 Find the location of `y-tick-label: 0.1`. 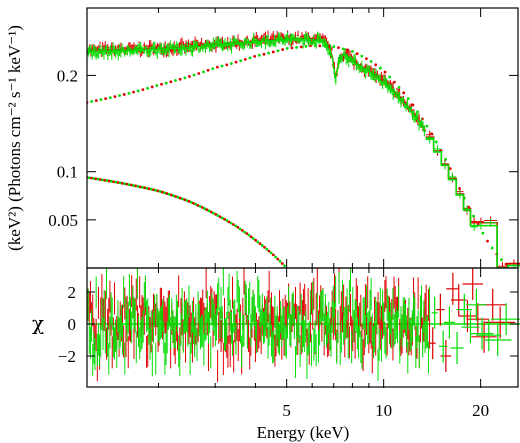

y-tick-label: 0.1 is located at coordinates (67, 172).